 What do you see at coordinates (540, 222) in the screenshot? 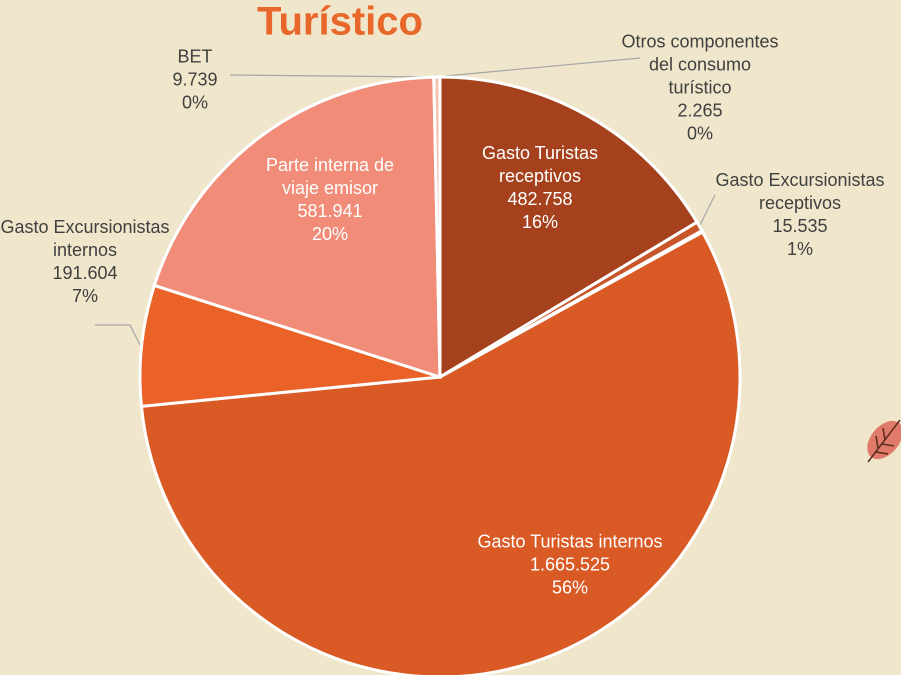
I see `percent-label: 16%` at bounding box center [540, 222].